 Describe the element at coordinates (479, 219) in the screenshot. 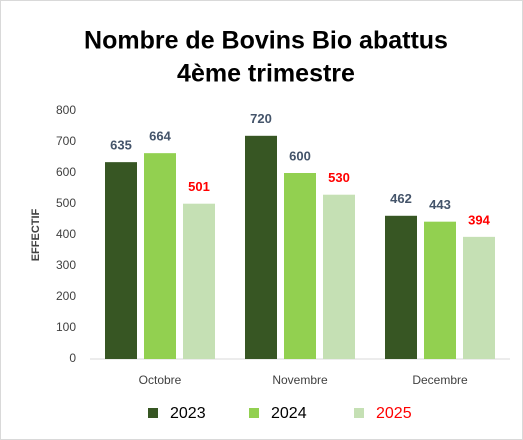

I see `data-label: 394` at that location.